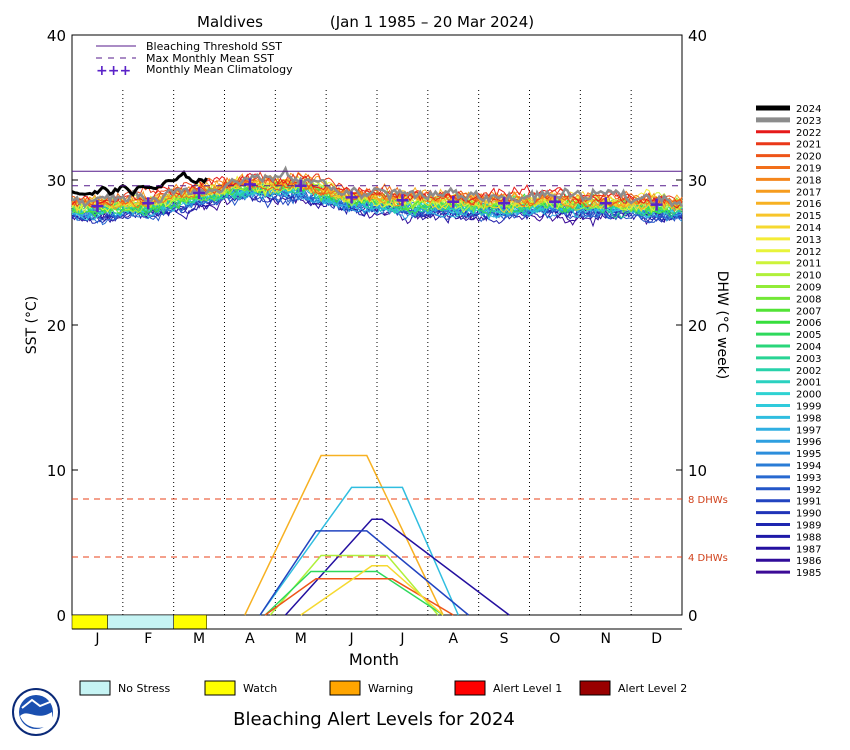  Describe the element at coordinates (219, 69) in the screenshot. I see `legend-climatology-label: Monthly Mean Climatology` at that location.